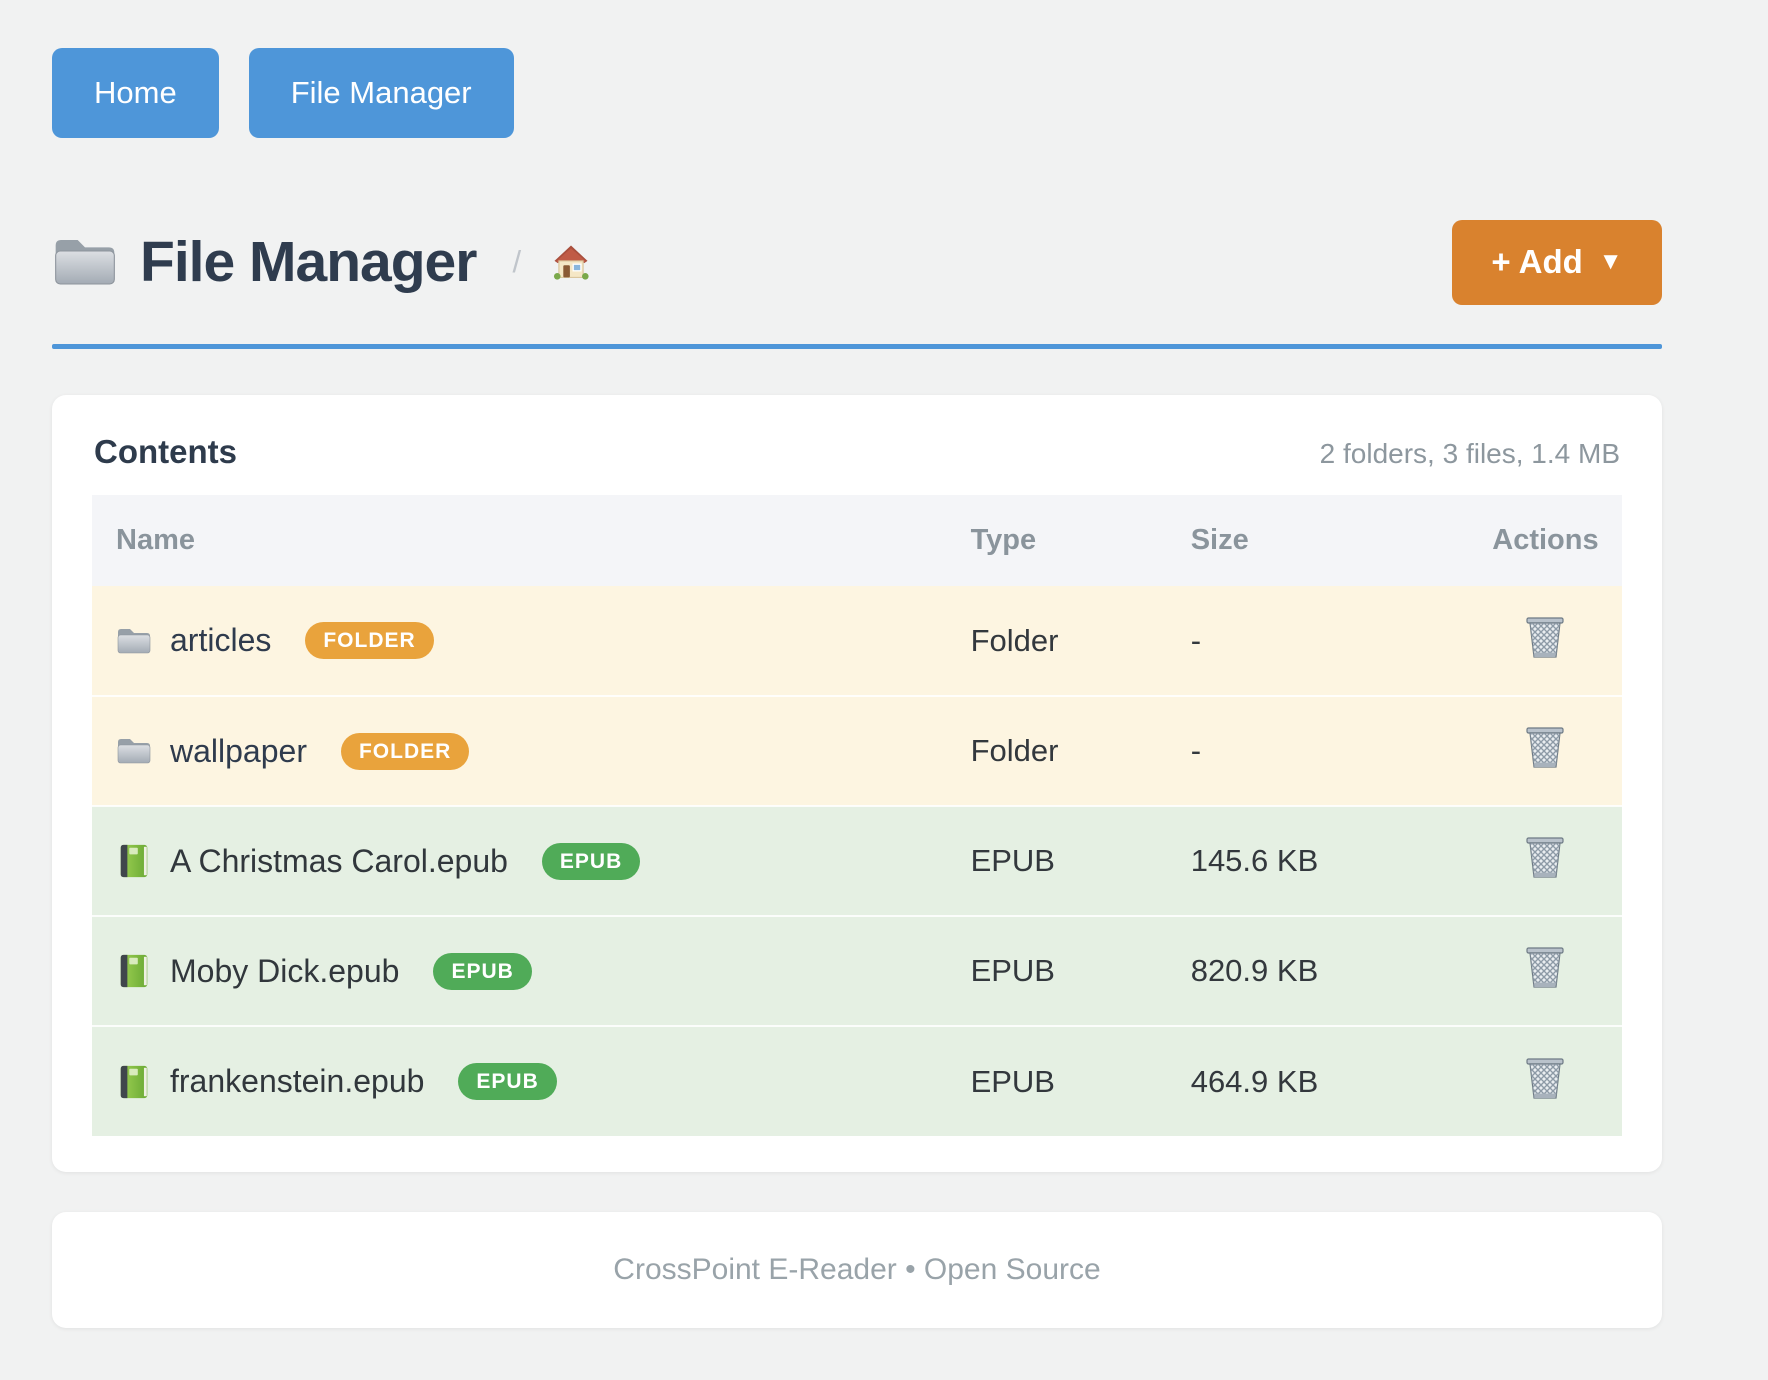  Describe the element at coordinates (857, 751) in the screenshot. I see `folder-row: wallpaper FOLDER Folder -` at that location.